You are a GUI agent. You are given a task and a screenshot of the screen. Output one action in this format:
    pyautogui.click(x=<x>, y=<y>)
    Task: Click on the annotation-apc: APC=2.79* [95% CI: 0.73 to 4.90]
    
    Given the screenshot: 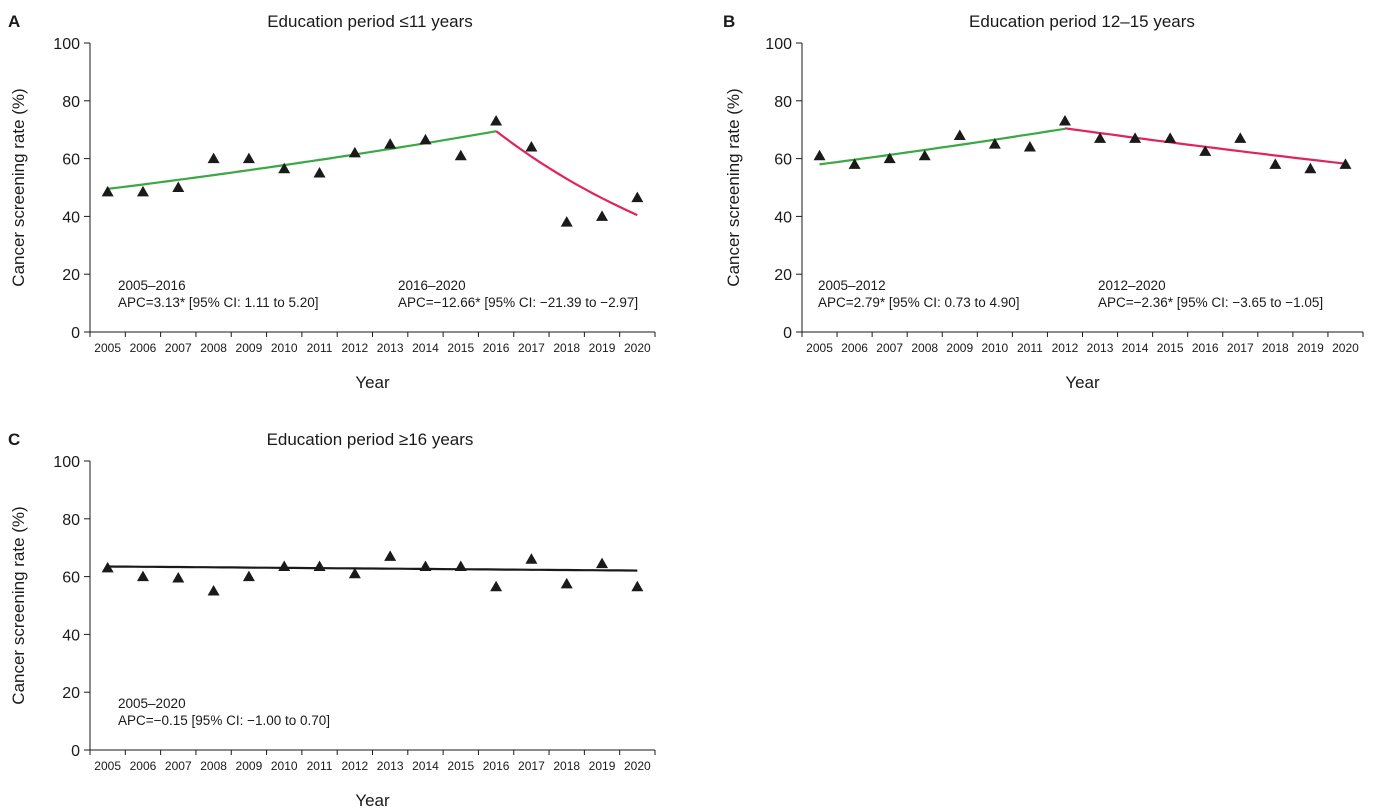 What is the action you would take?
    pyautogui.click(x=919, y=302)
    